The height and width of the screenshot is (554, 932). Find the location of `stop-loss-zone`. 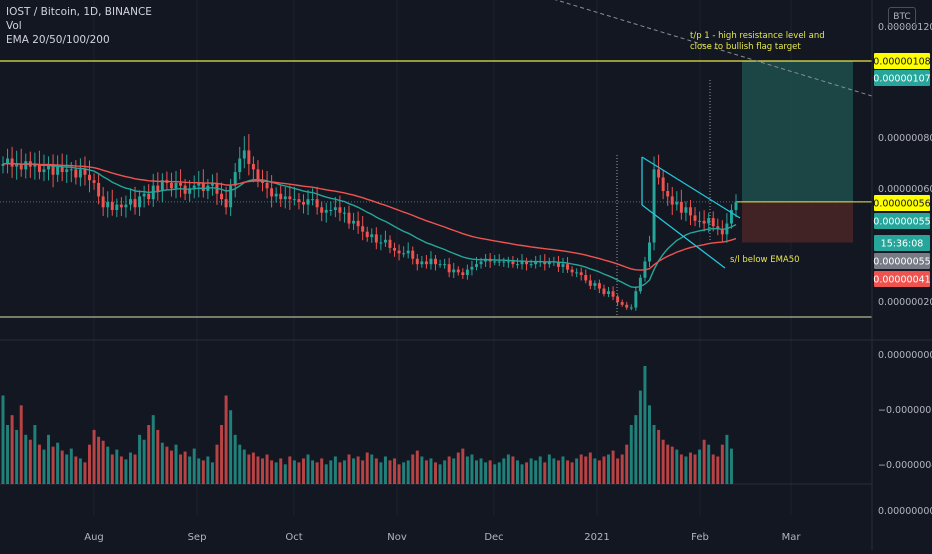

stop-loss-zone is located at coordinates (797, 222).